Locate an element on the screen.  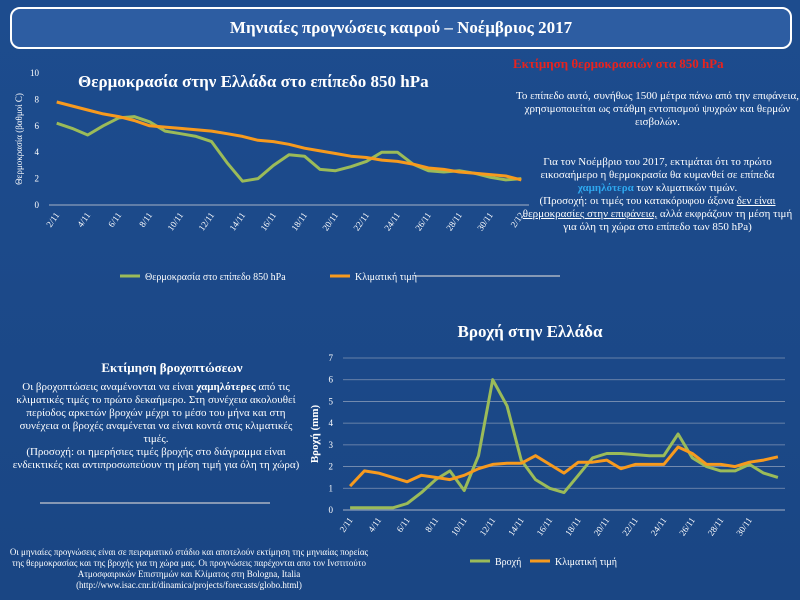
text: (Προσοχή: οι τιμές του κατακόρυφου άξονα is located at coordinates (638, 201).